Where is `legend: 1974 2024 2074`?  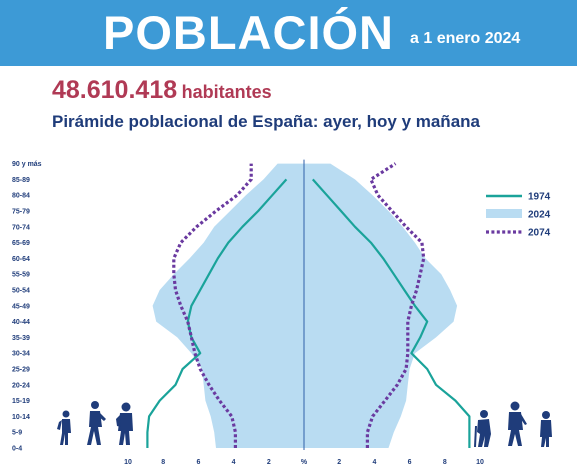
legend: 1974 2024 2074 is located at coordinates (518, 215).